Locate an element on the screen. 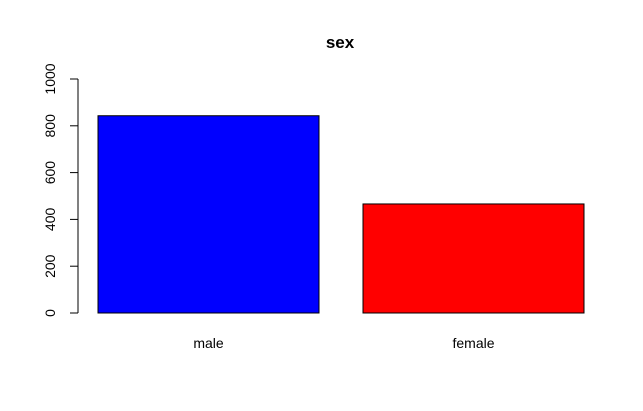 This screenshot has width=643, height=411. y-tick-label: 800 is located at coordinates (50, 126).